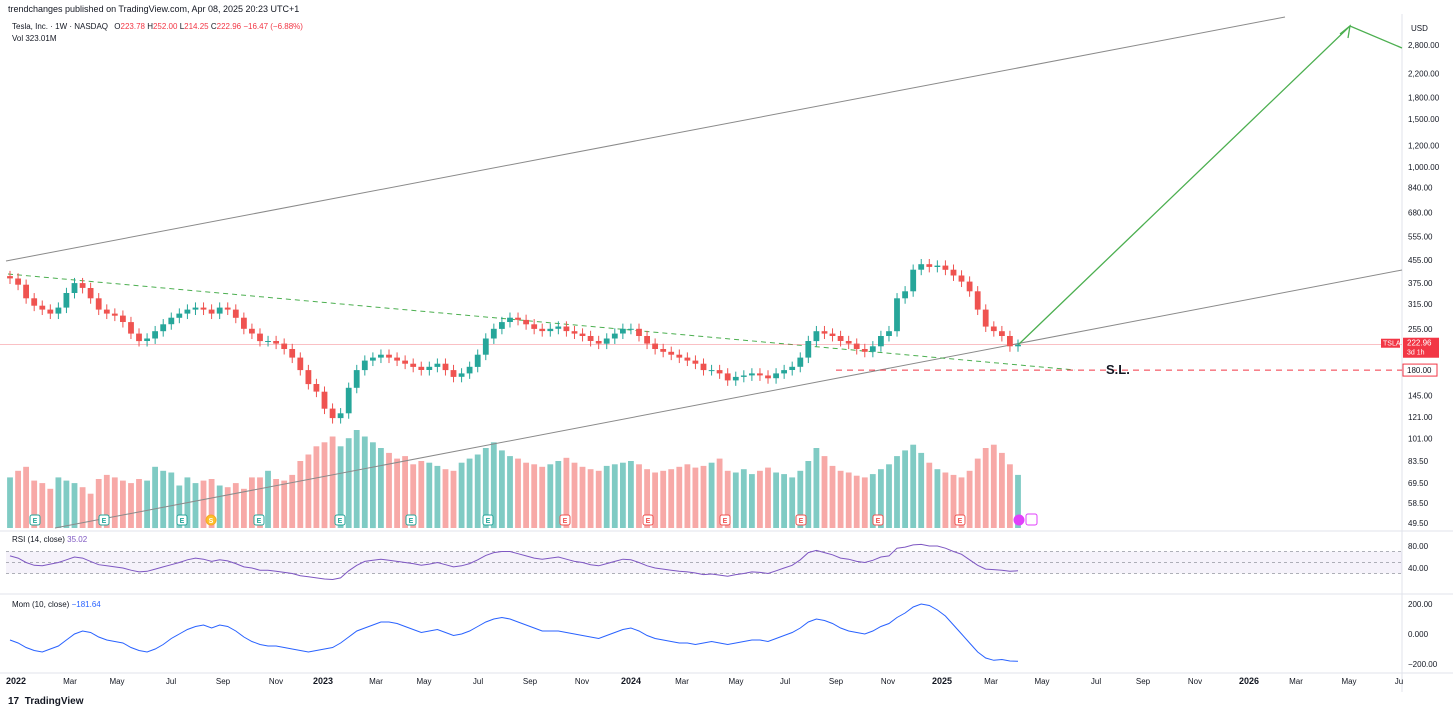  Describe the element at coordinates (1424, 119) in the screenshot. I see `price-tick-label: 1,500.00` at that location.